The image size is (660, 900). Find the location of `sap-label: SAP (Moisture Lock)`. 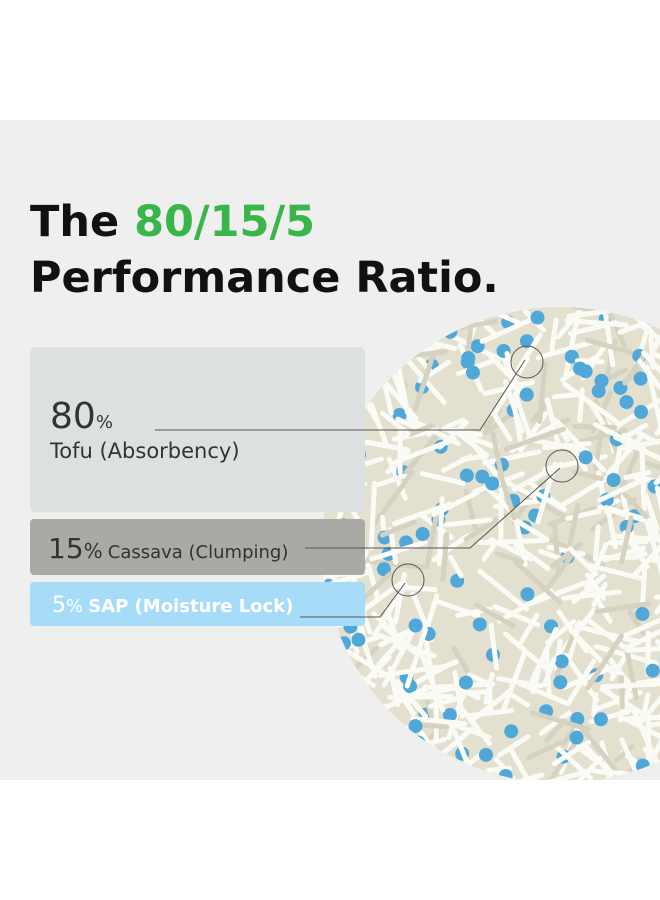

sap-label: SAP (Moisture Lock) is located at coordinates (190, 606).